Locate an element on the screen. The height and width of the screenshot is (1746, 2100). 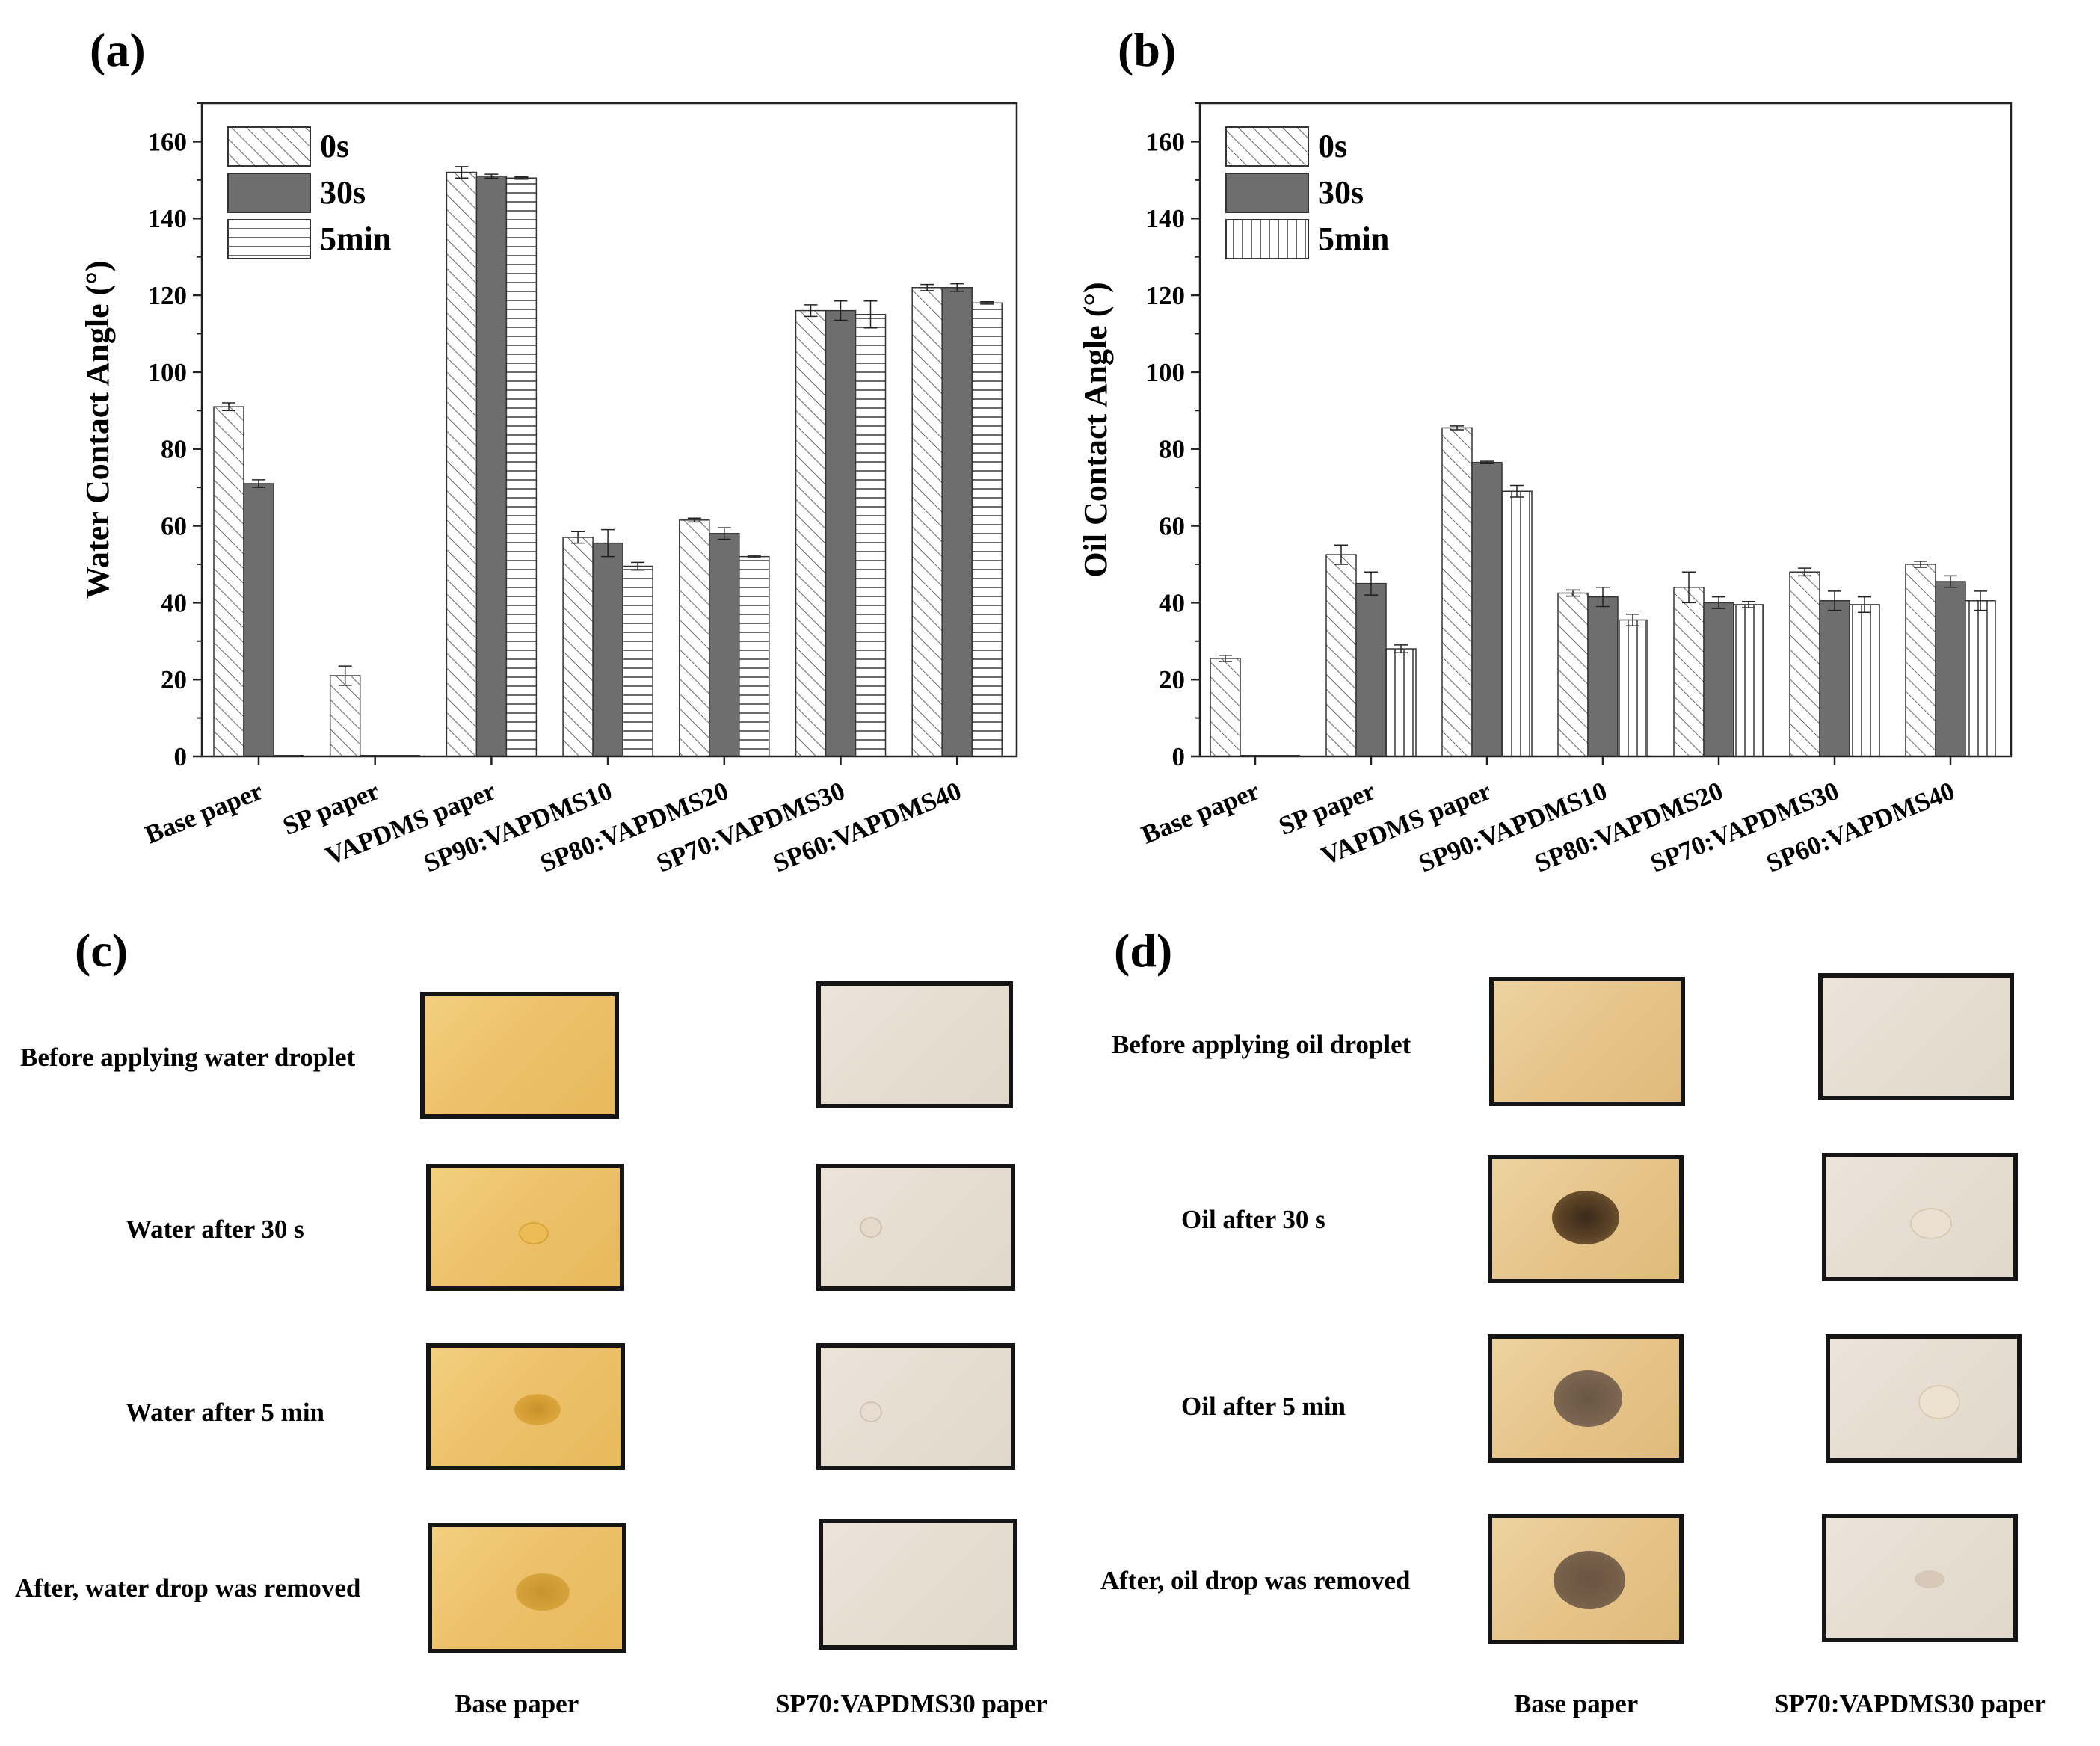
photo-d-base-removed is located at coordinates (1586, 1579).